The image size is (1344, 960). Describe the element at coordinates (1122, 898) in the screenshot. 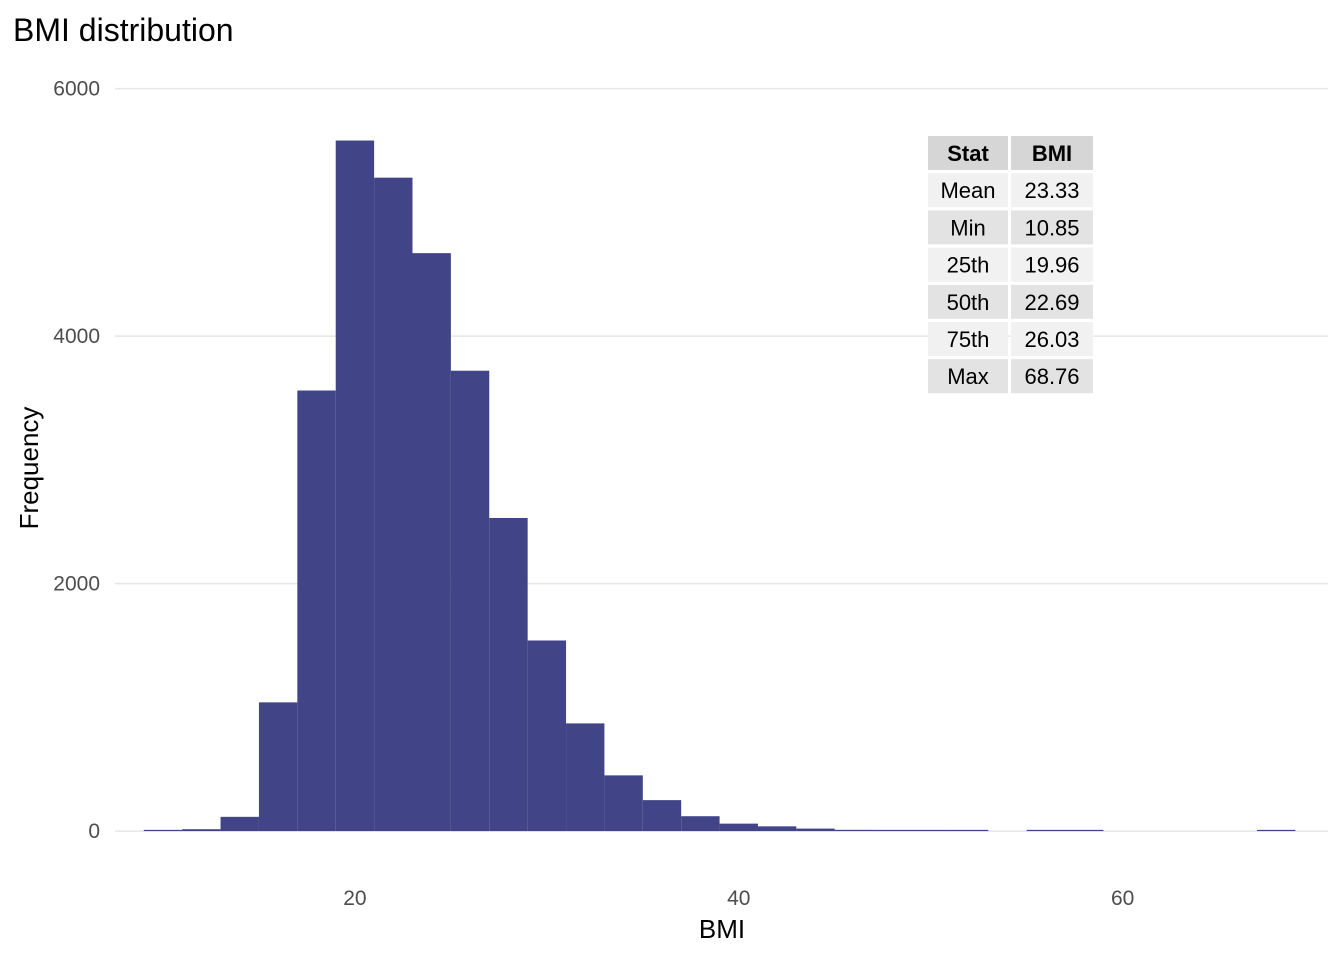

I see `x-tick-label: 60` at that location.